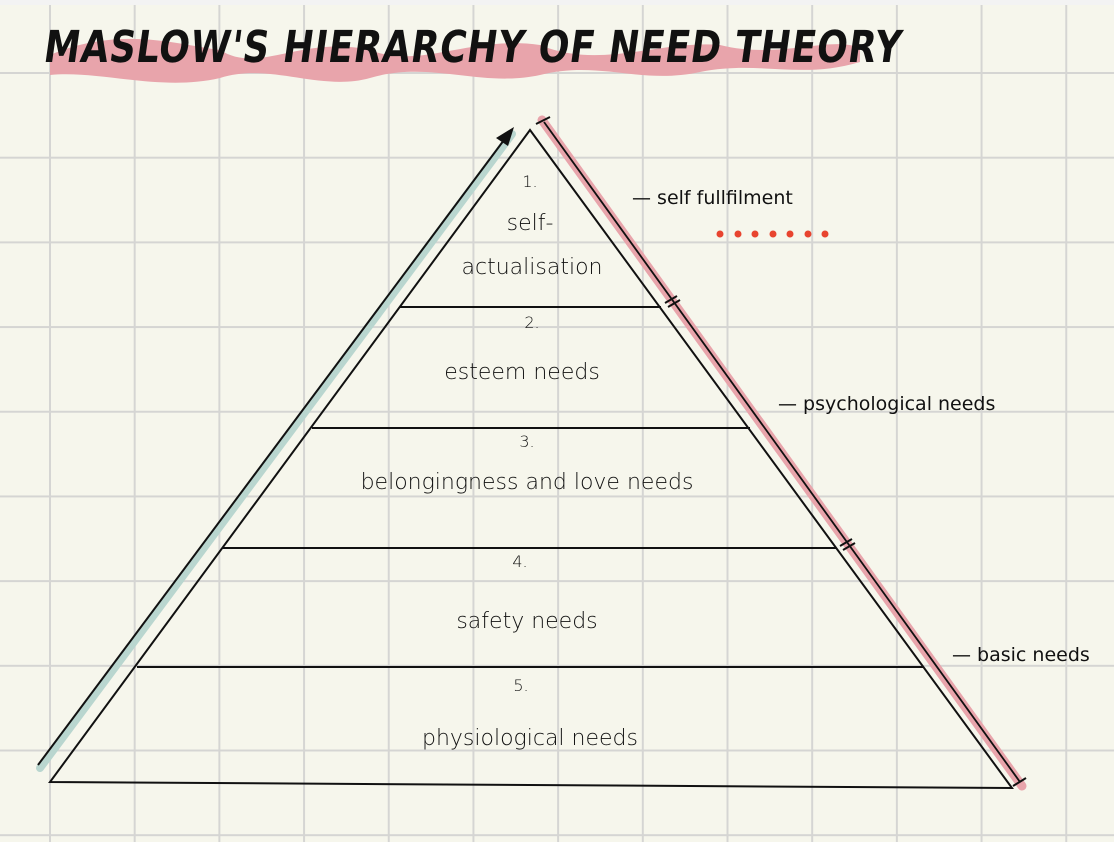 The width and height of the screenshot is (1114, 842). I want to click on group-label-psychological: — psychological needs, so click(887, 404).